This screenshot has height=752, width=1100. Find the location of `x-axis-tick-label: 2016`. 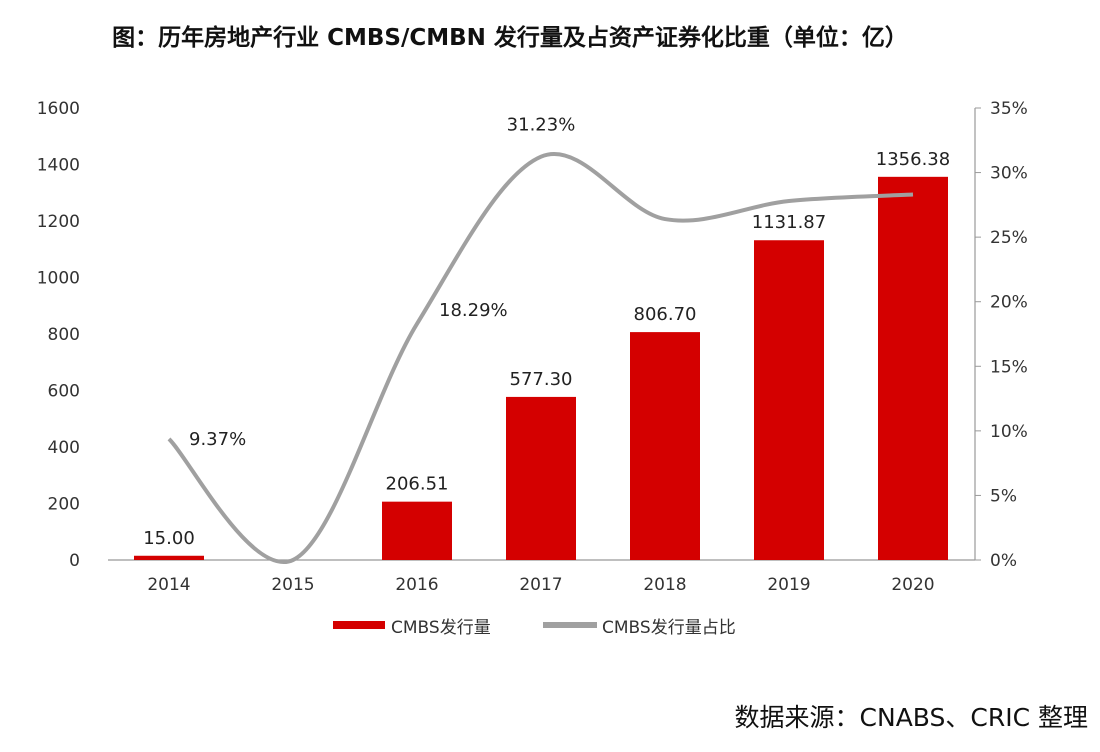

x-axis-tick-label: 2016 is located at coordinates (416, 585).